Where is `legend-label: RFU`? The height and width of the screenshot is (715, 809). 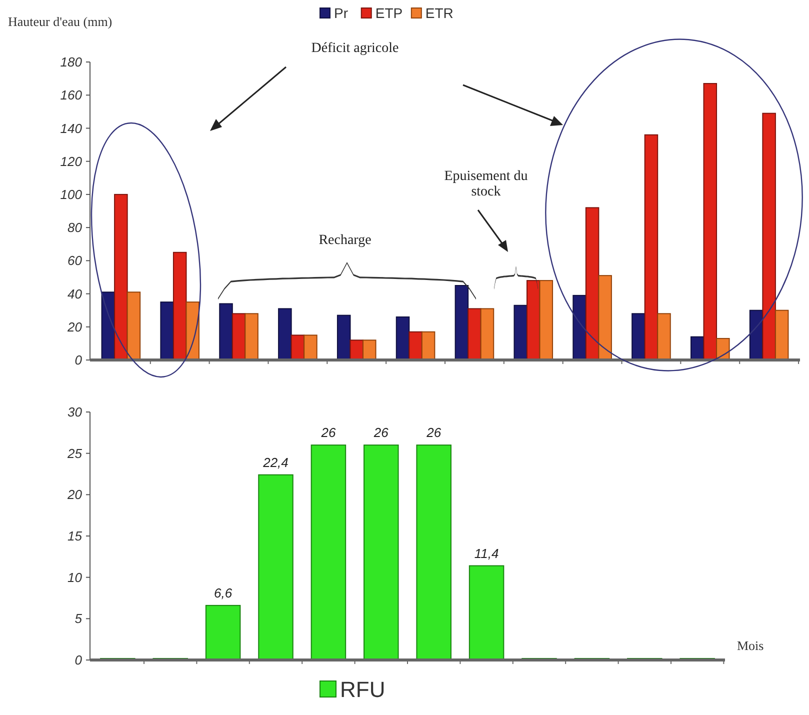
legend-label: RFU is located at coordinates (363, 689).